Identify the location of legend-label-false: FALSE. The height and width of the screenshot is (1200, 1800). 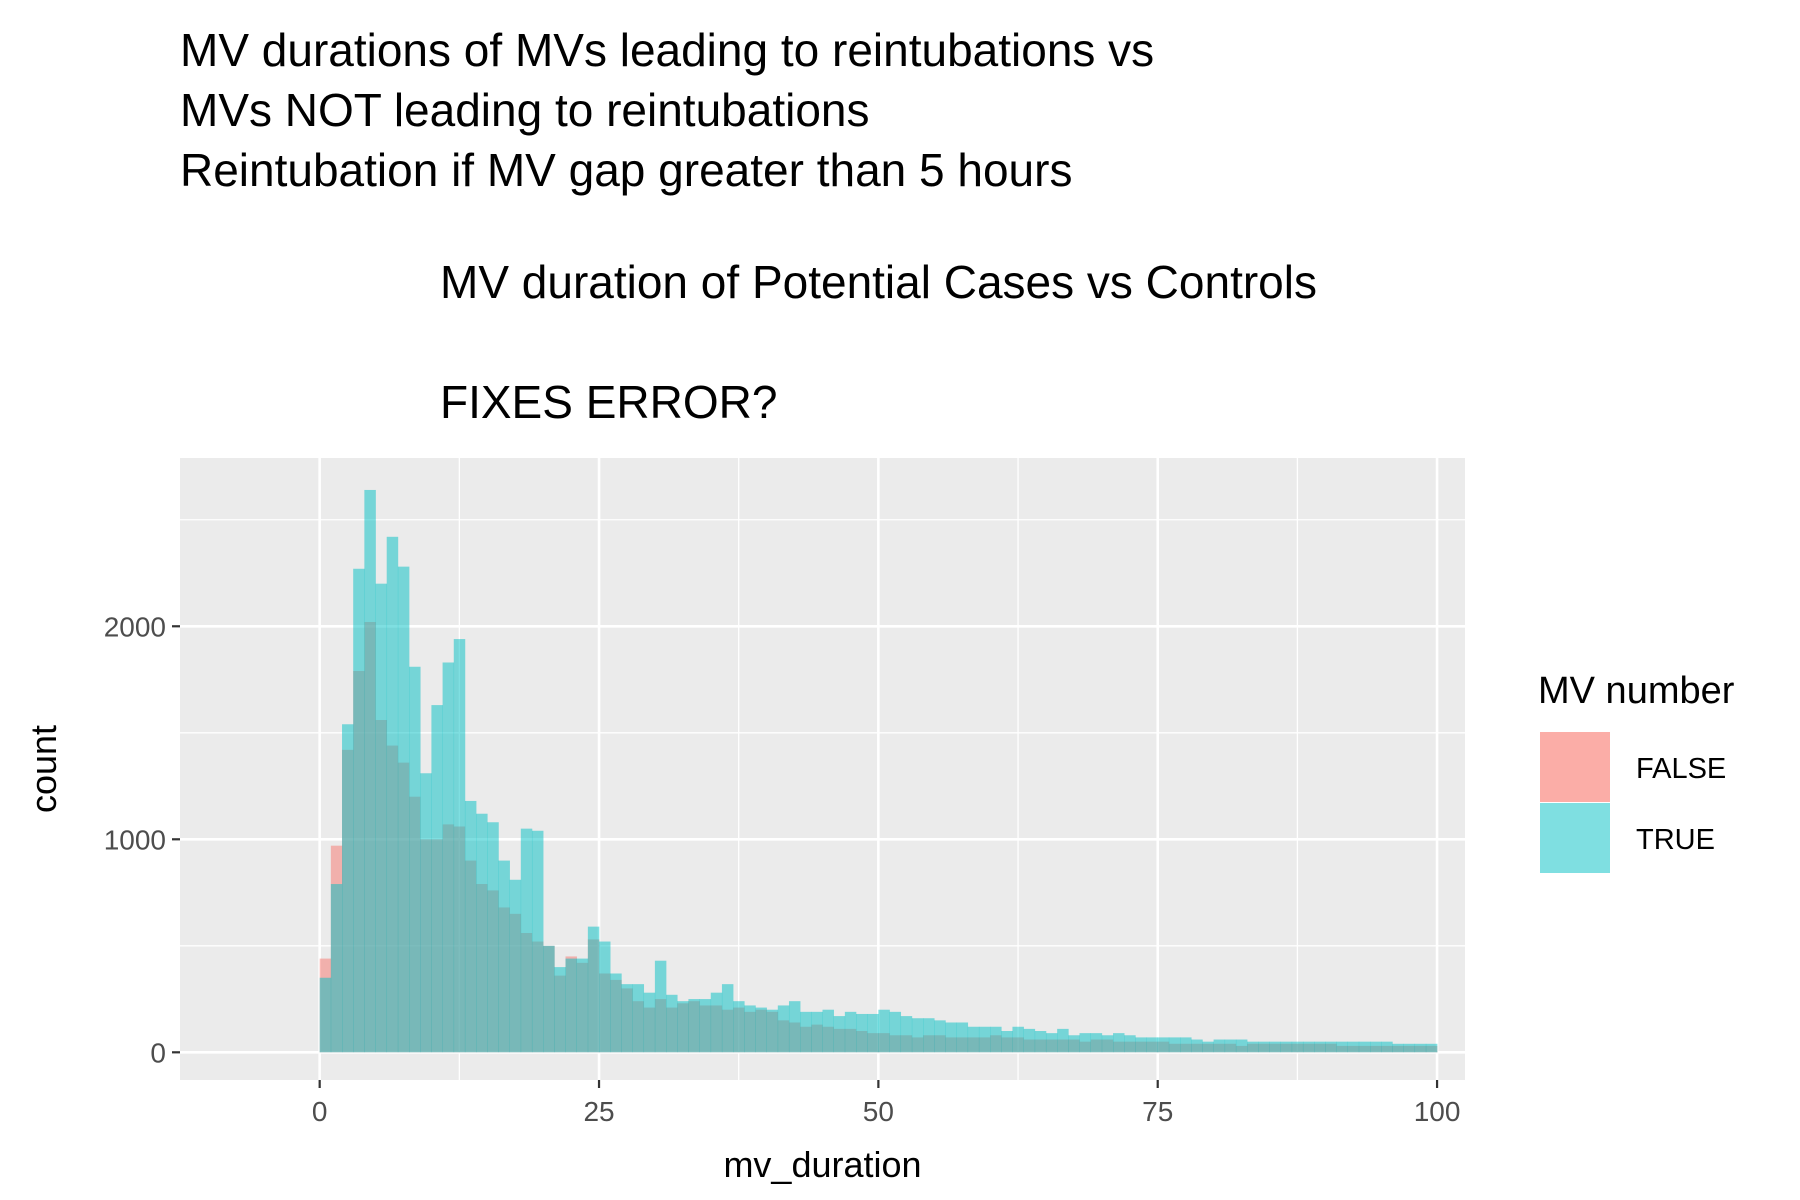
(1681, 769).